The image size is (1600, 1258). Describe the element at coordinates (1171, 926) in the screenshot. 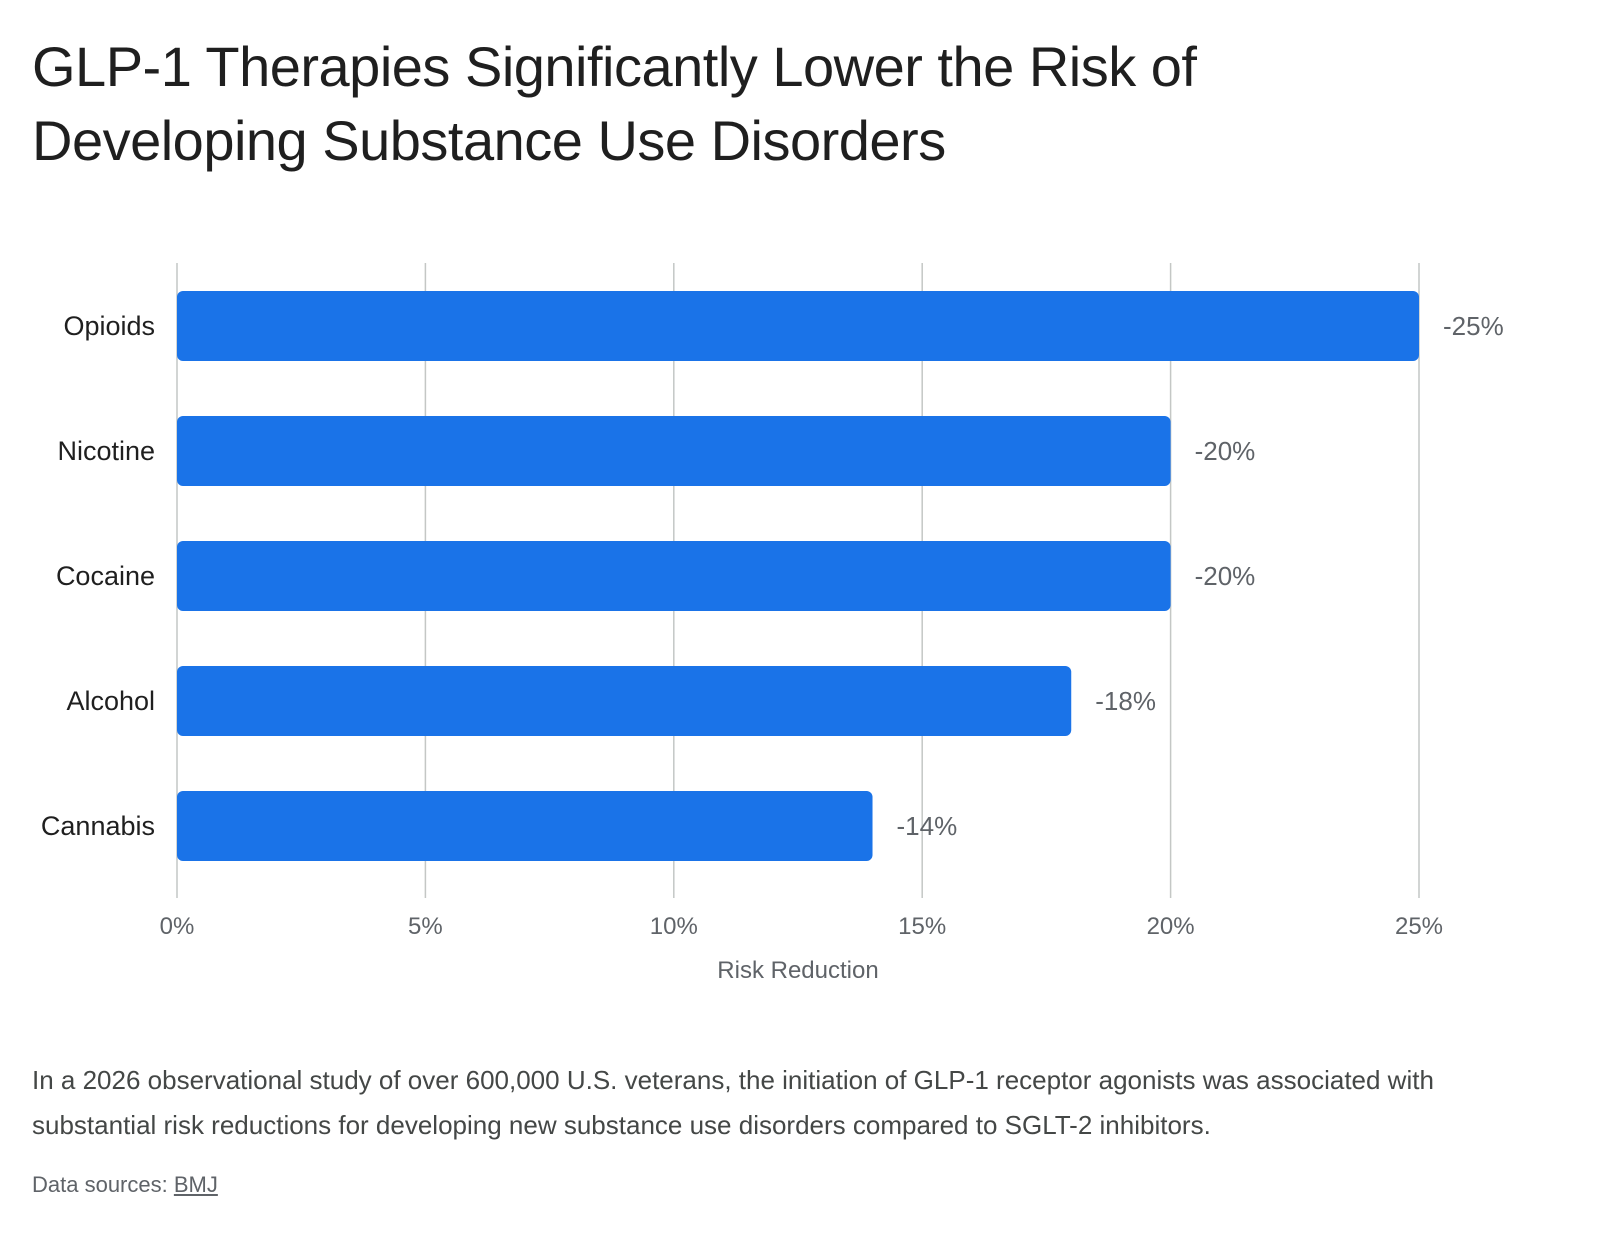

I see `x-tick-label: 20%` at that location.